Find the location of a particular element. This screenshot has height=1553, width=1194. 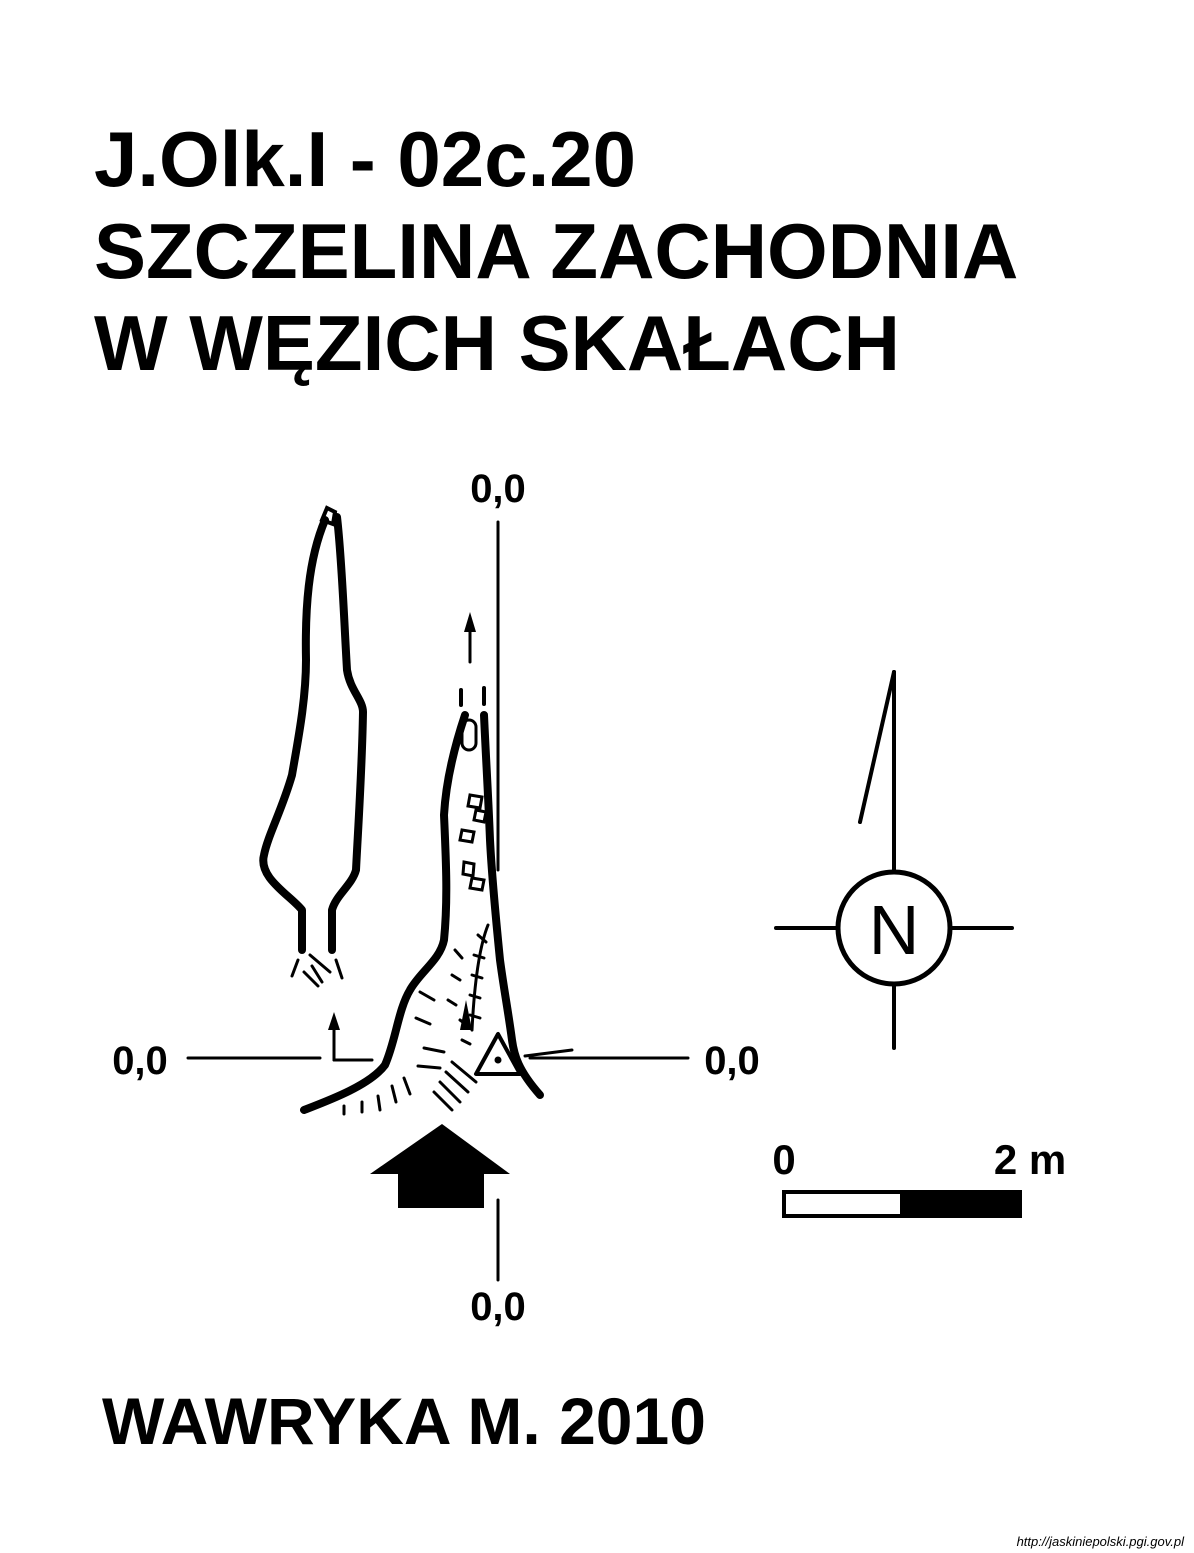

compass-north-letter: N is located at coordinates (894, 930).